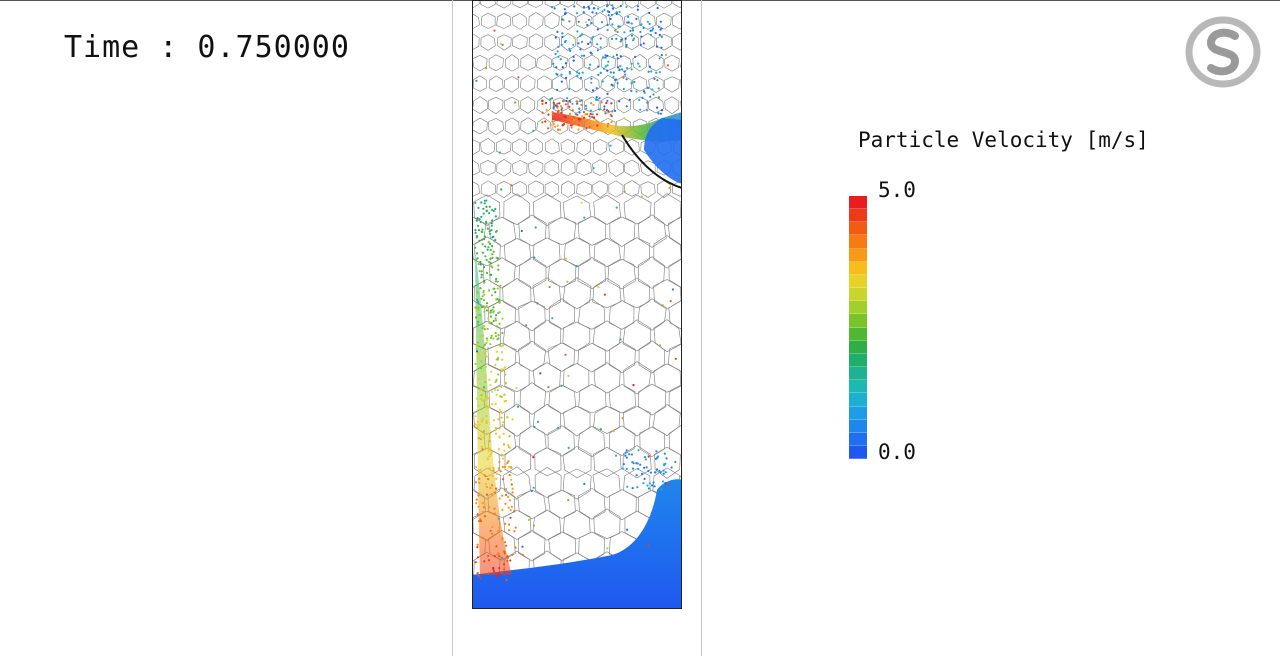 The width and height of the screenshot is (1280, 656). What do you see at coordinates (858, 334) in the screenshot?
I see `colorbar-swatch` at bounding box center [858, 334].